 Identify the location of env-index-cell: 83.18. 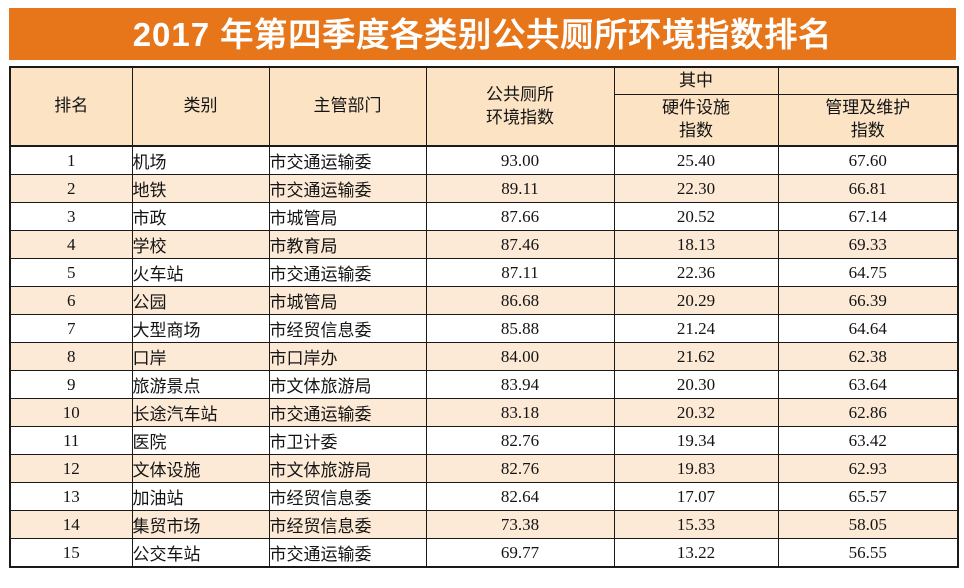
(520, 412).